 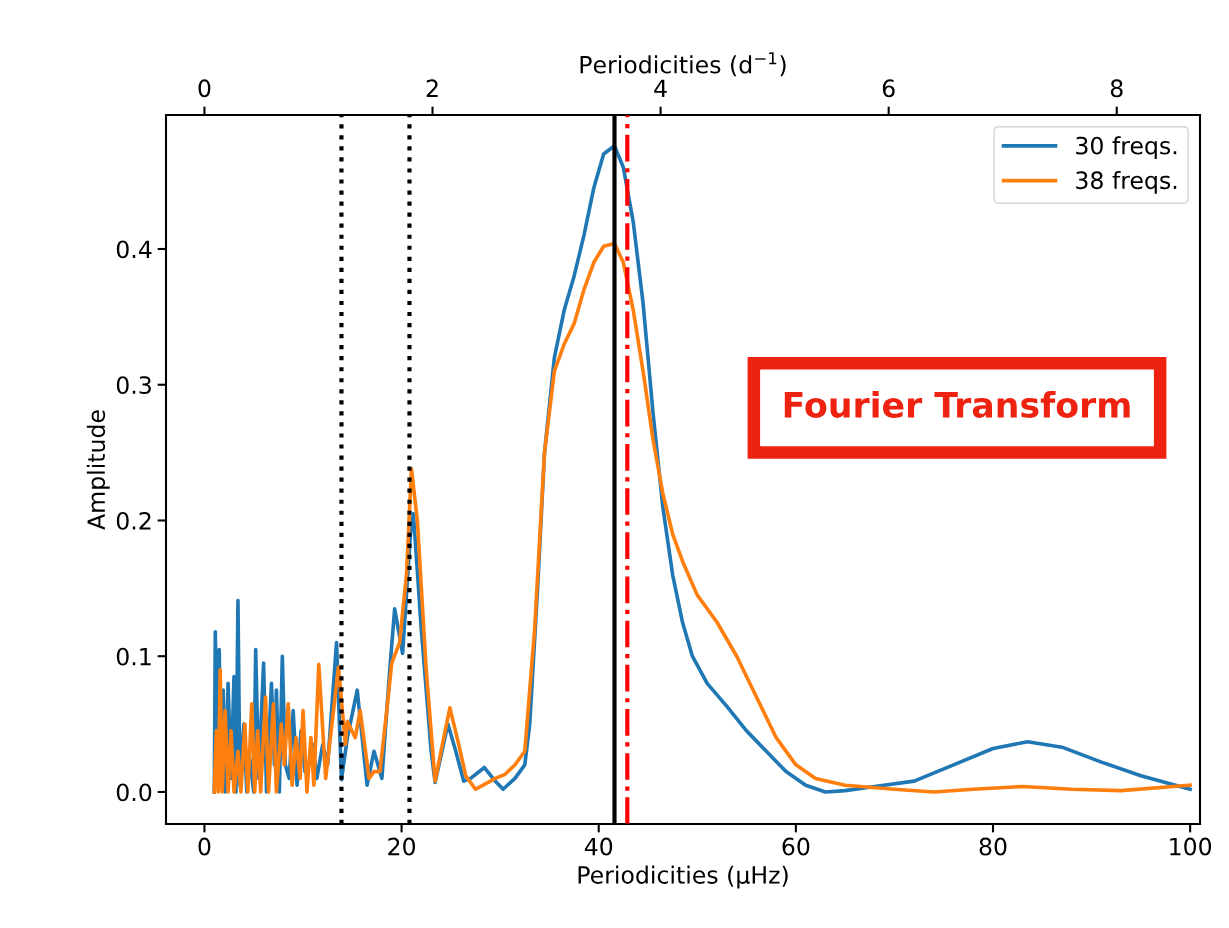 What do you see at coordinates (432, 88) in the screenshot?
I see `x2-tick-label: 2` at bounding box center [432, 88].